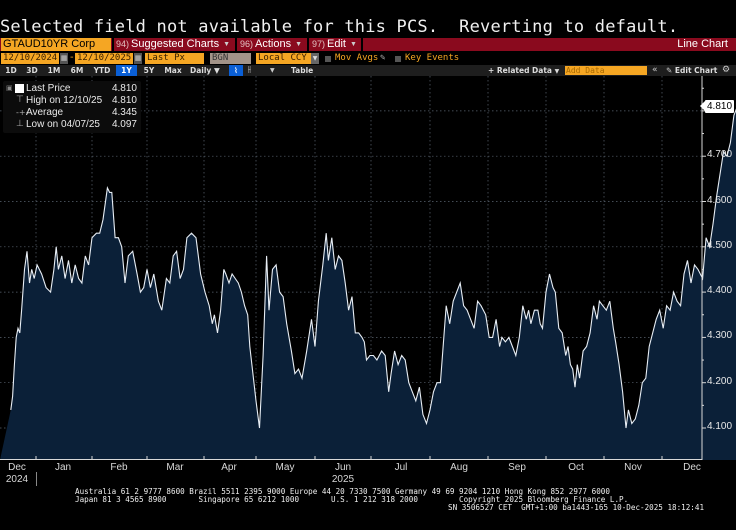 This screenshot has height=530, width=736. Describe the element at coordinates (285, 467) in the screenshot. I see `x-tick-label: May` at that location.